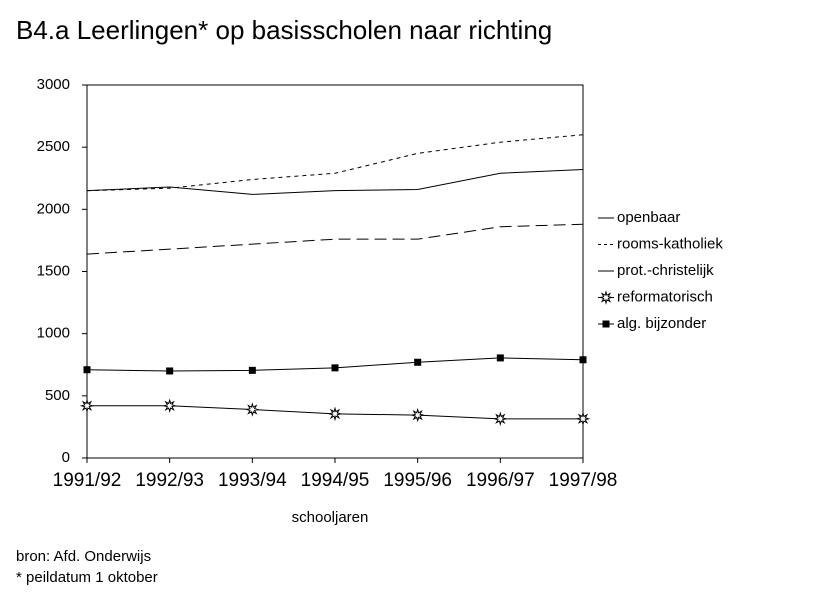  I want to click on legend-label: reformatorisch, so click(665, 296).